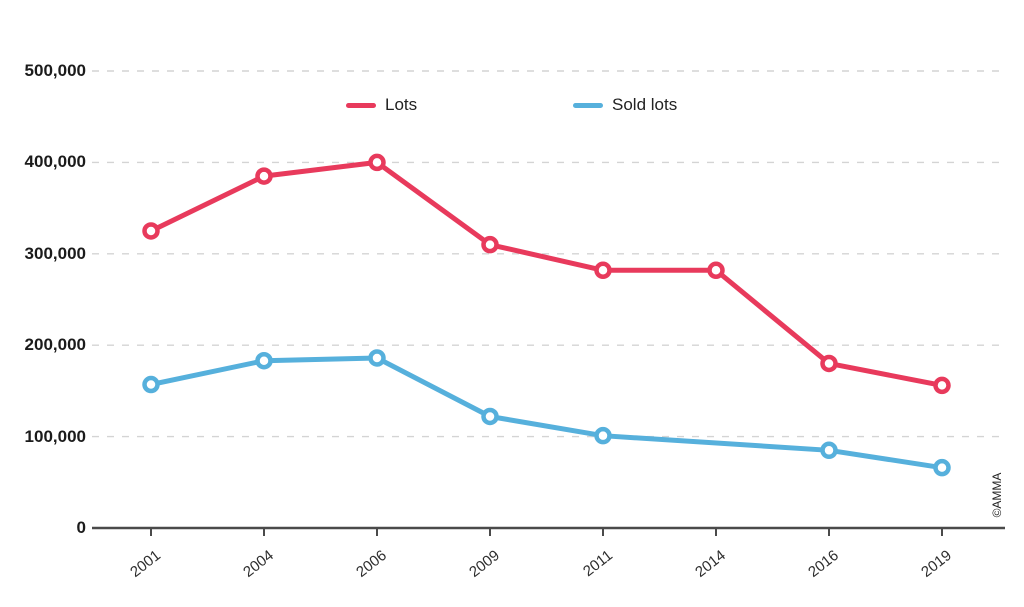  What do you see at coordinates (588, 105) in the screenshot?
I see `legend-swatch-sold-lots` at bounding box center [588, 105].